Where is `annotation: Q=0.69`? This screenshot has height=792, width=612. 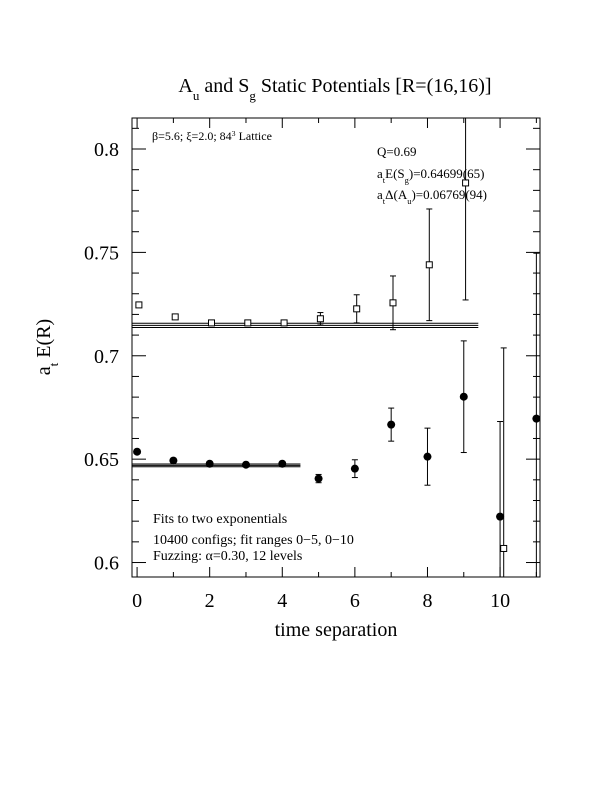
annotation: Q=0.69 is located at coordinates (396, 151).